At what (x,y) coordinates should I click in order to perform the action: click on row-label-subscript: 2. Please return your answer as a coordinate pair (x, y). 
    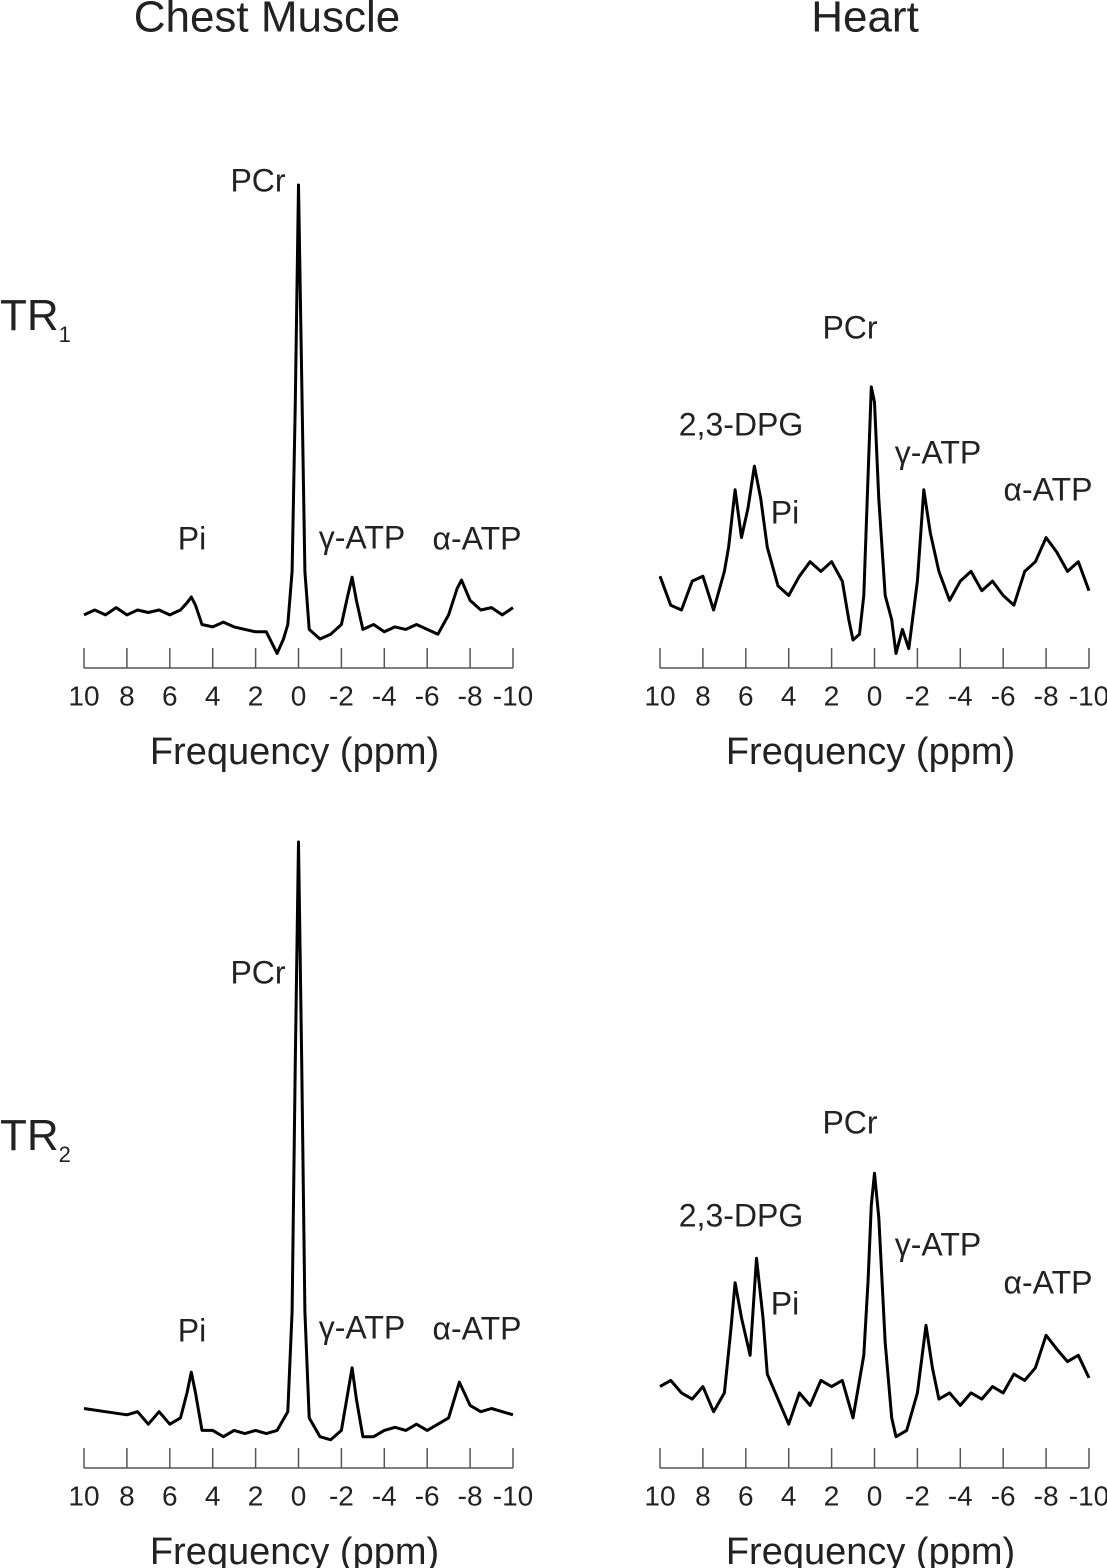
    Looking at the image, I should click on (65, 1154).